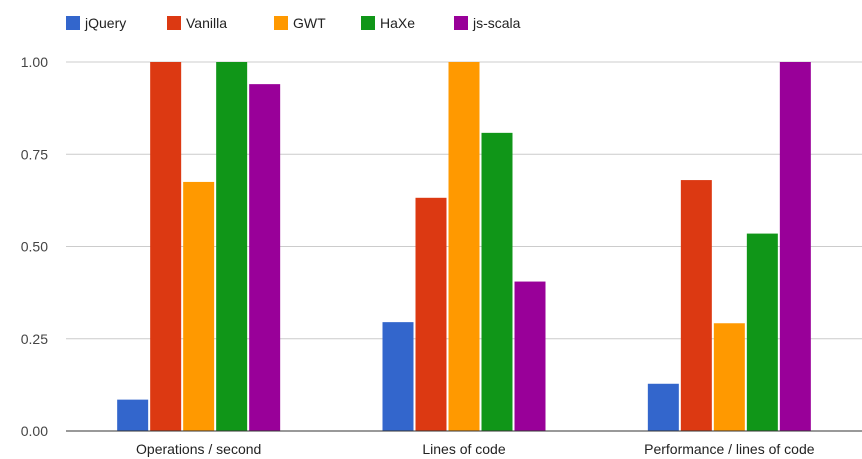 This screenshot has width=862, height=459. Describe the element at coordinates (34, 339) in the screenshot. I see `y-tick-label: 0.25` at that location.